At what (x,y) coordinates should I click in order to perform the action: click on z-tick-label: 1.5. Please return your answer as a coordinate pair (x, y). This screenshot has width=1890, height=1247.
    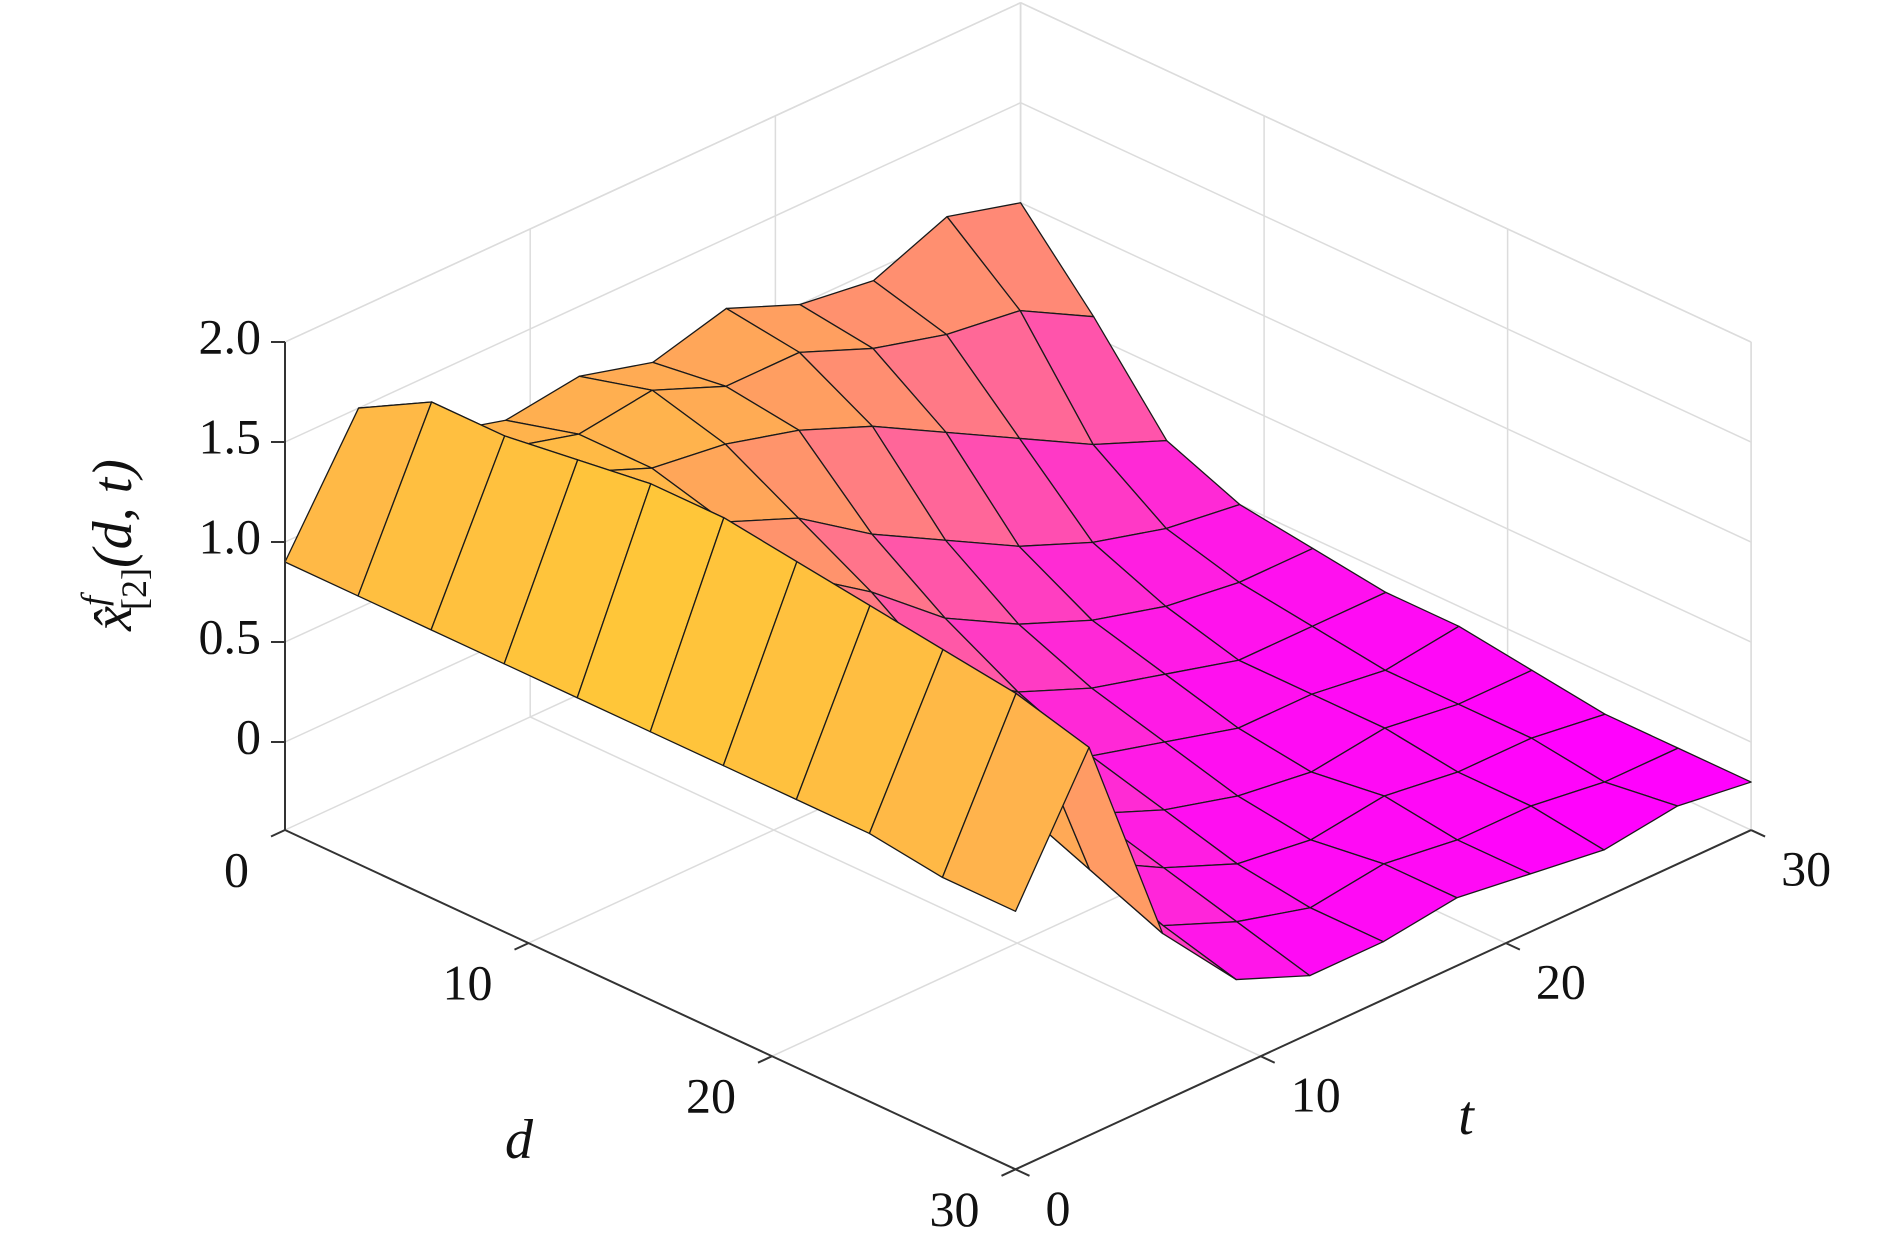
    Looking at the image, I should click on (230, 436).